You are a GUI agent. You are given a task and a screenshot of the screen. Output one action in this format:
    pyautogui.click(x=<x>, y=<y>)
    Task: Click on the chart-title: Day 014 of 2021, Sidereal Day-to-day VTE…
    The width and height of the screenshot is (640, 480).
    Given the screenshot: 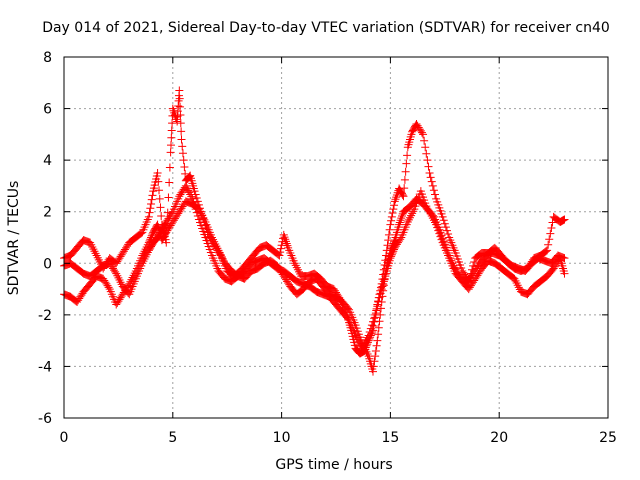 What is the action you would take?
    pyautogui.click(x=326, y=28)
    